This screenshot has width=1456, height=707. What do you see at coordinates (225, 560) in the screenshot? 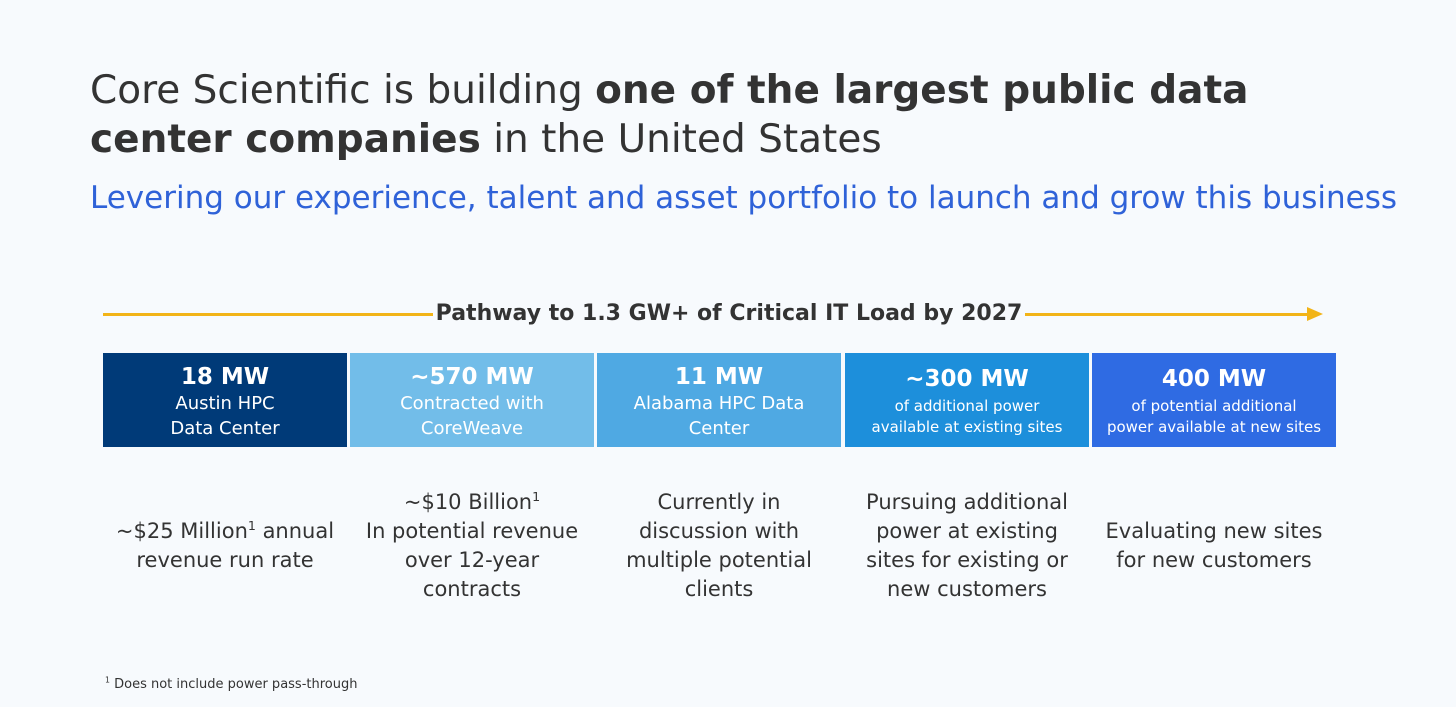
I see `desc-line: revenue run rate` at bounding box center [225, 560].